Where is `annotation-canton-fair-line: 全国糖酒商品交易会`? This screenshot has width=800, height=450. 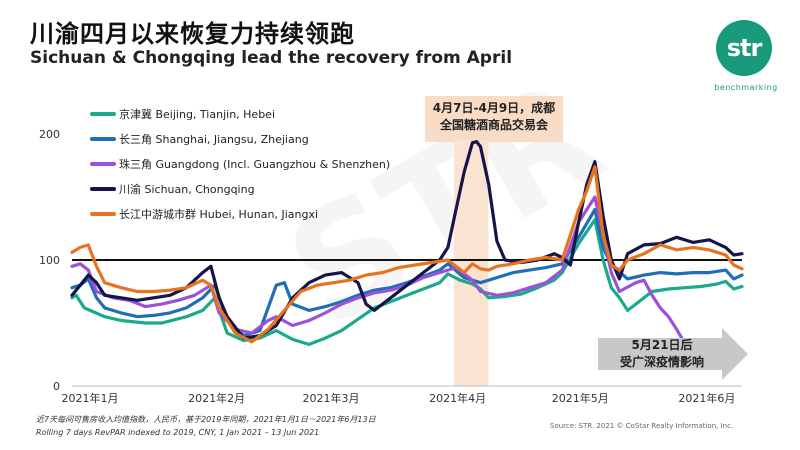
annotation-canton-fair-line: 全国糖酒商品交易会 is located at coordinates (494, 124).